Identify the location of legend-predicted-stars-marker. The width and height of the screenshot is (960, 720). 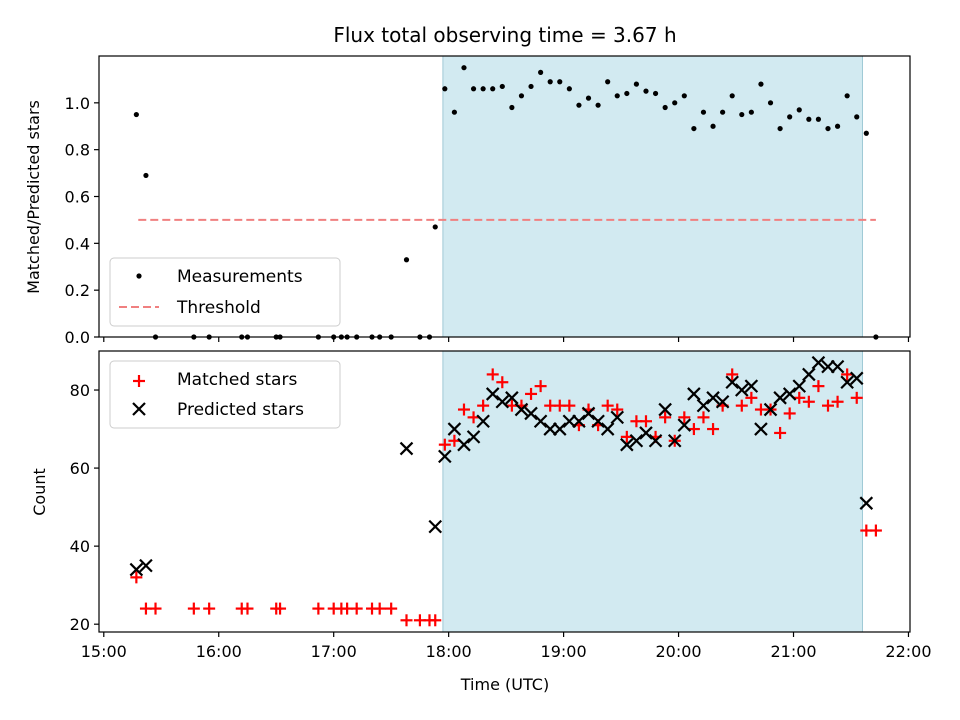
(139, 409).